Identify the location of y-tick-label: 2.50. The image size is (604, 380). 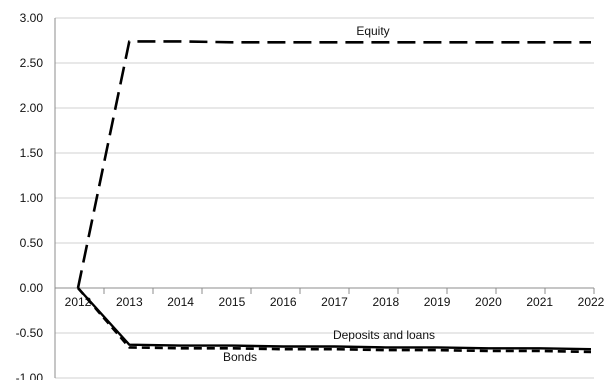
(32, 63).